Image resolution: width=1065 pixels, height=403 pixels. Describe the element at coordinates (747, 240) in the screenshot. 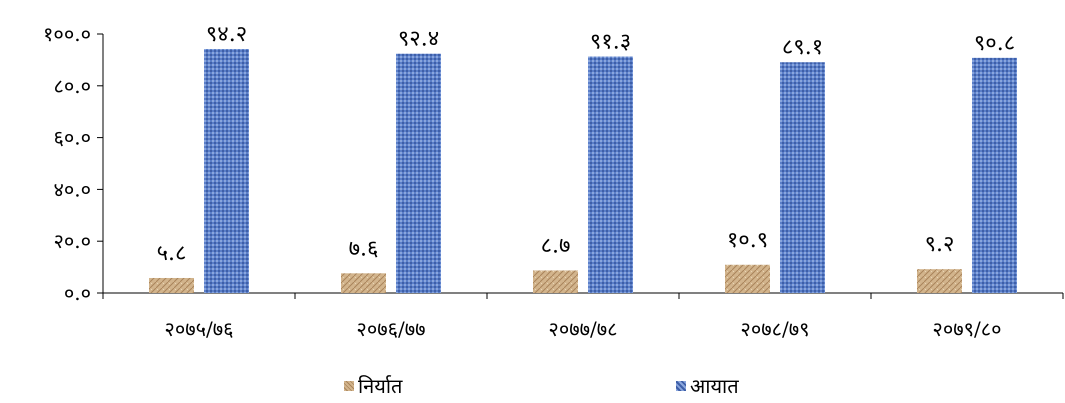

I see `data-label-export: १०.९` at that location.